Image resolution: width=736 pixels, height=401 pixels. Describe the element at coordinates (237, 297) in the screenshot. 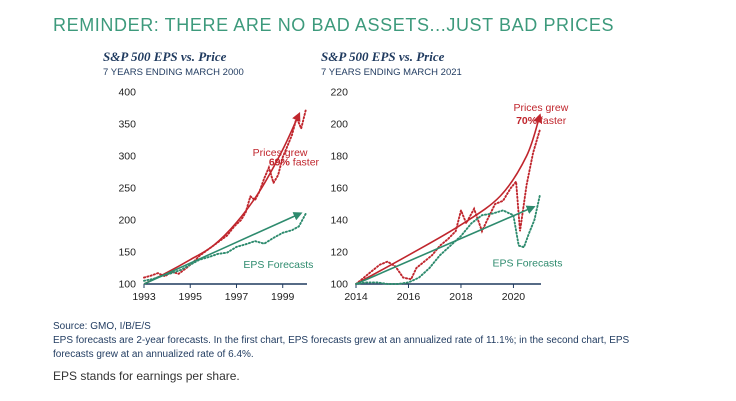

I see `x-tick-label: 1997` at that location.